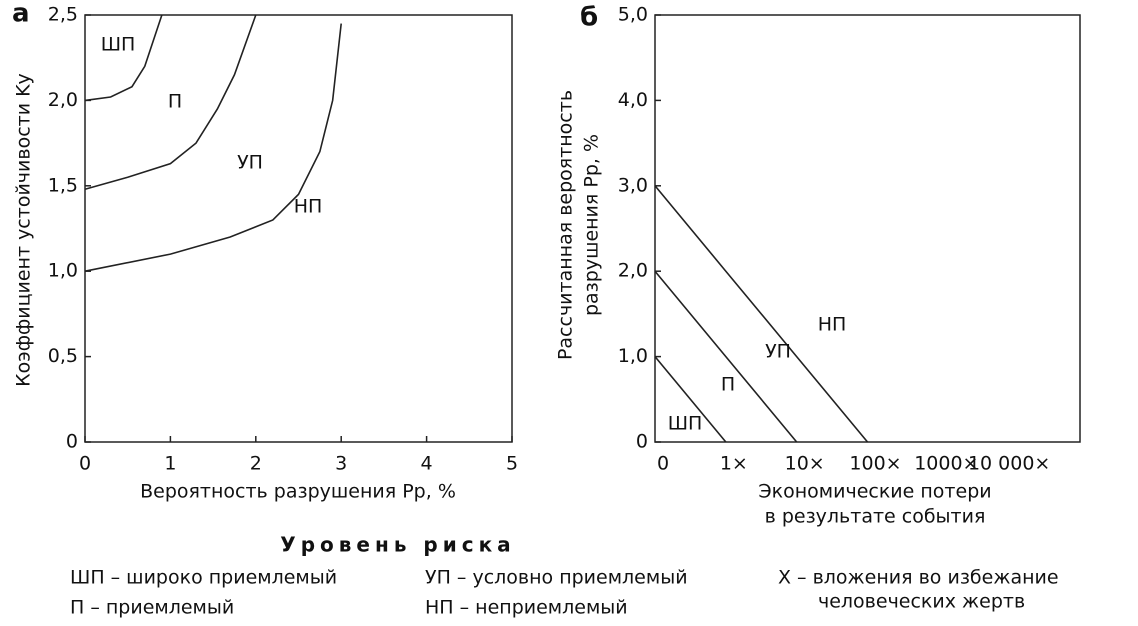 The image size is (1138, 626). Describe the element at coordinates (805, 464) in the screenshot. I see `x-tick-label: 10×` at that location.